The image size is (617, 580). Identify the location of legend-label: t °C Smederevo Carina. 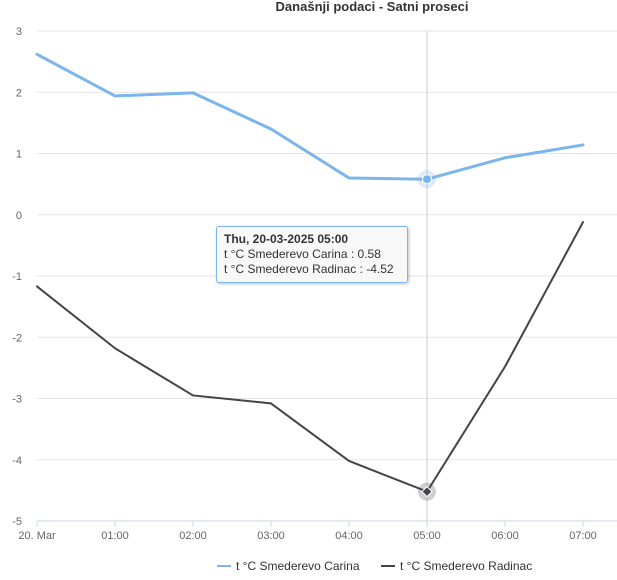
(298, 566).